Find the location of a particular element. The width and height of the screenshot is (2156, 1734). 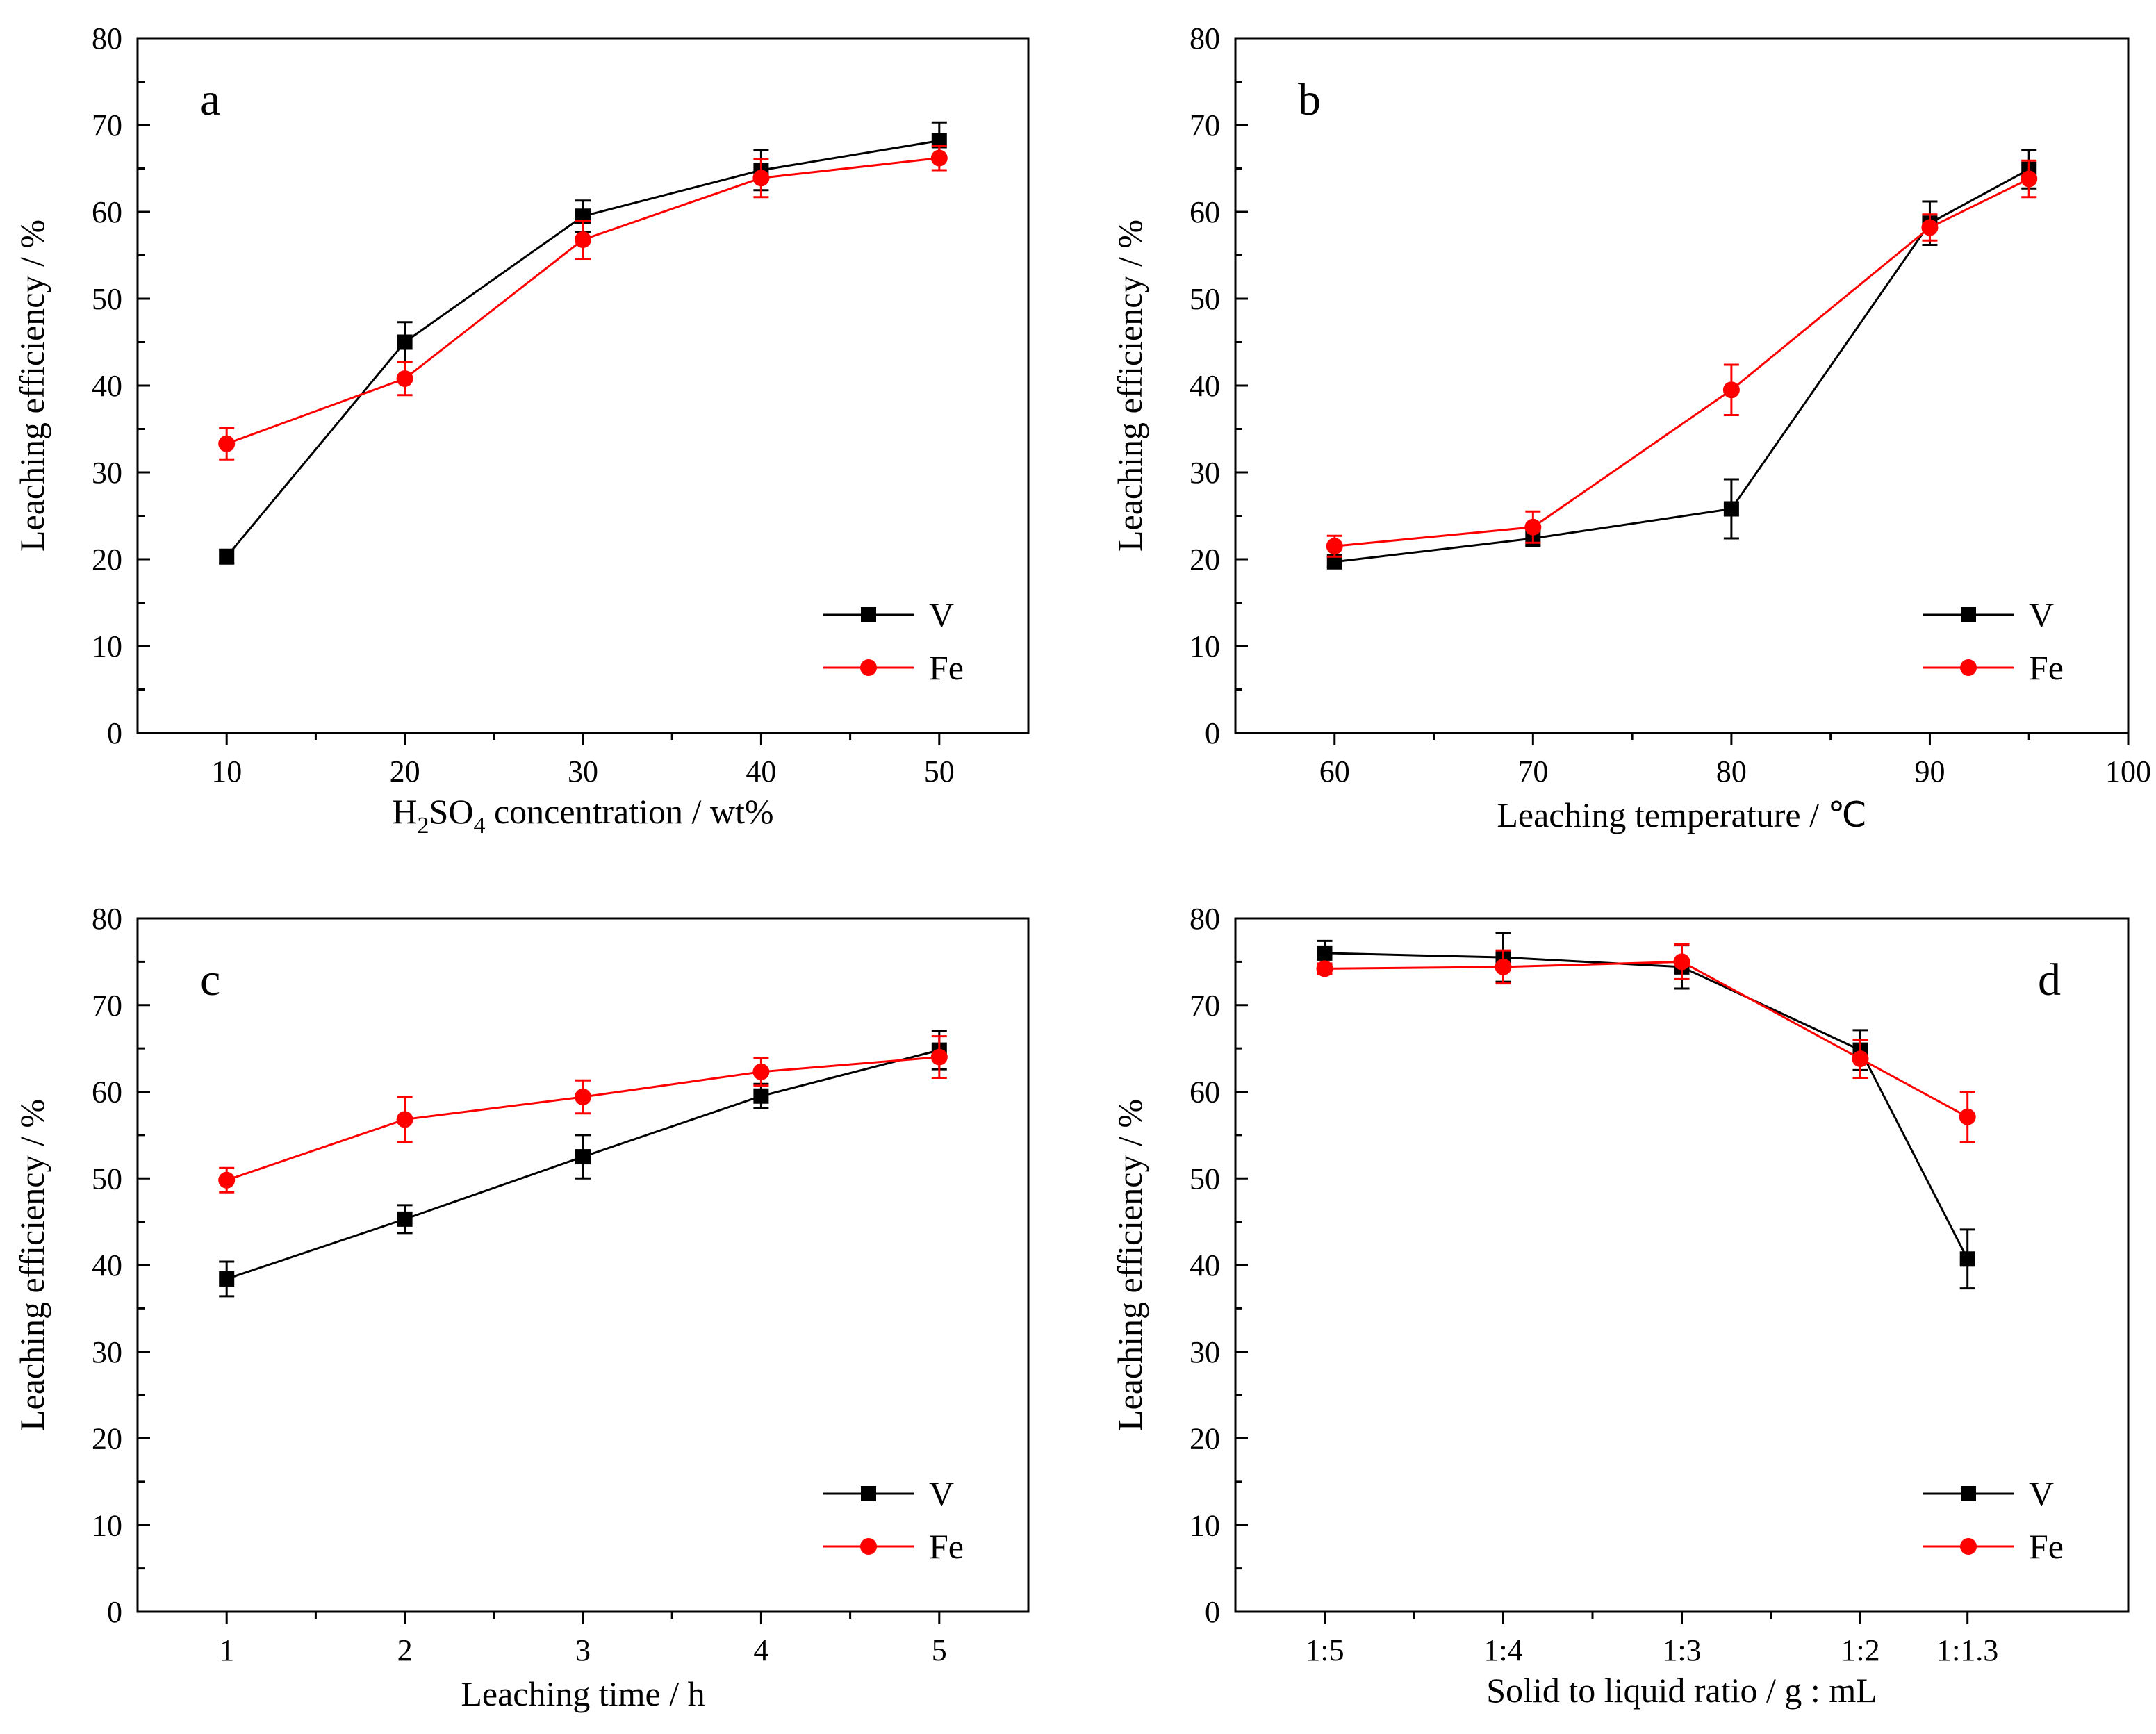

x-tick-label: 70 is located at coordinates (1532, 771).